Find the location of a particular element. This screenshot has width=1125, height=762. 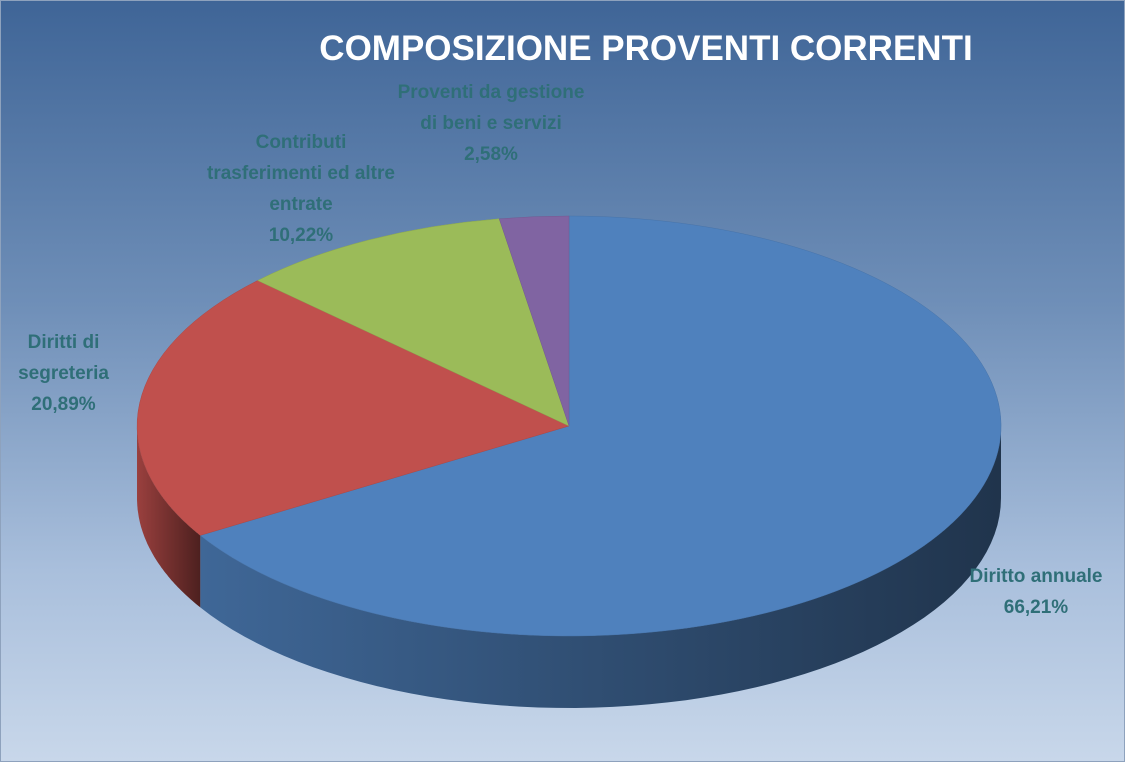

data-label: Diritti di segreteria 20,89% is located at coordinates (63, 373).